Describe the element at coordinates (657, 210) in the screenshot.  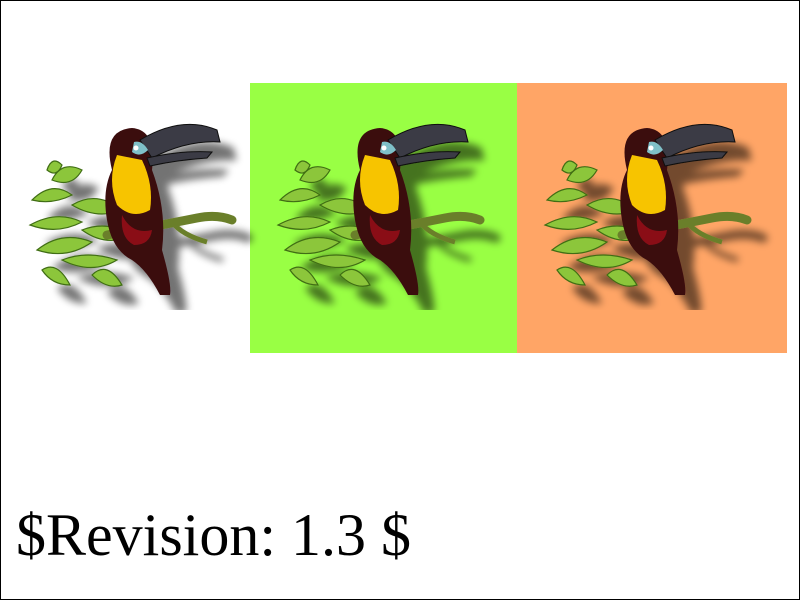
I see `toucan-orange-image` at that location.